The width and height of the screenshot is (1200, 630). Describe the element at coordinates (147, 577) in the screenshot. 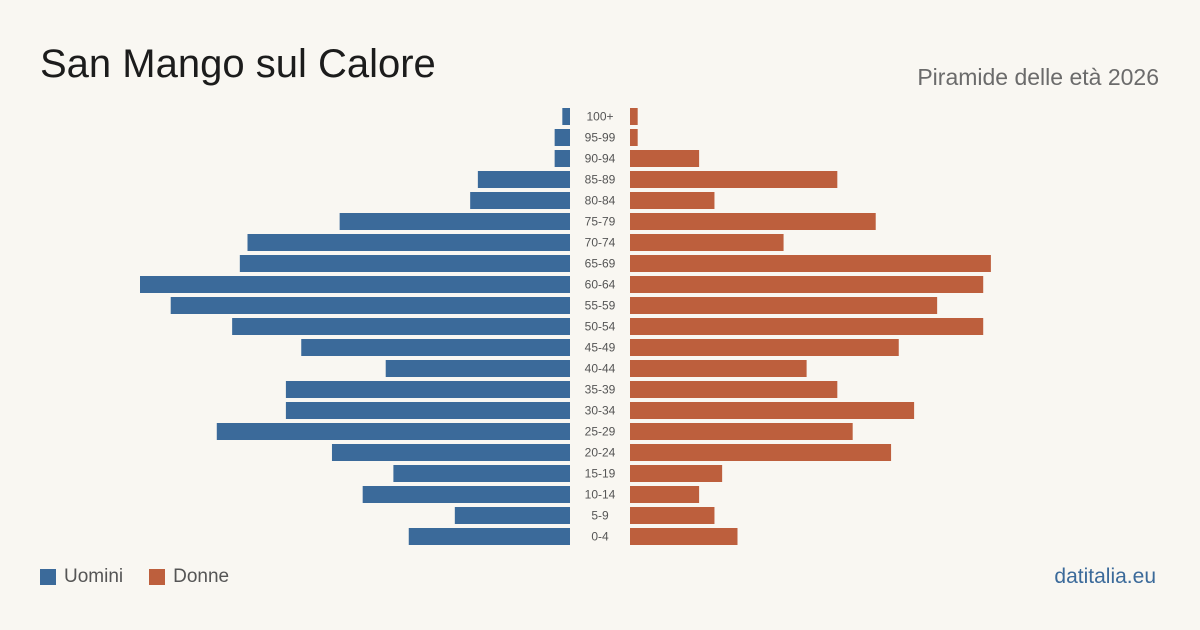

I see `legend: Uomini Donne` at that location.